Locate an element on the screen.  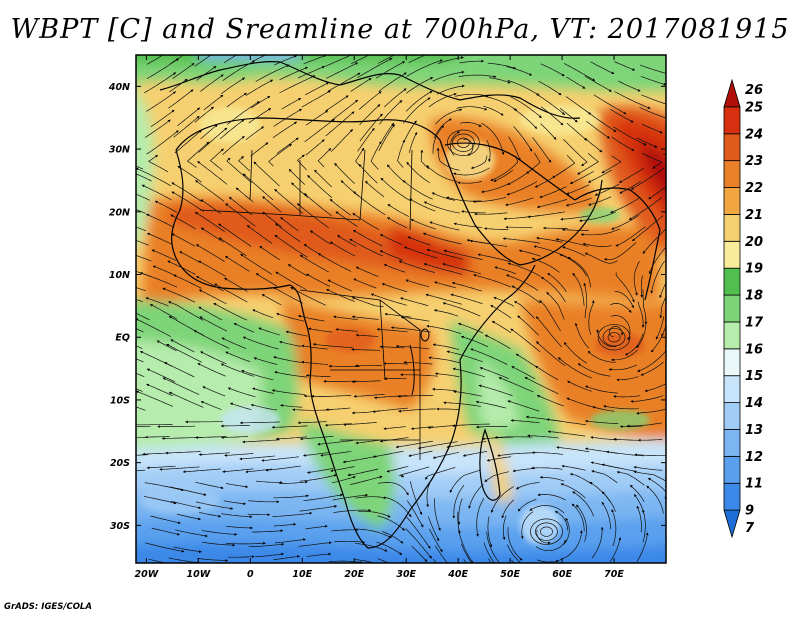
lat-tick-label: 30N is located at coordinates (119, 150).